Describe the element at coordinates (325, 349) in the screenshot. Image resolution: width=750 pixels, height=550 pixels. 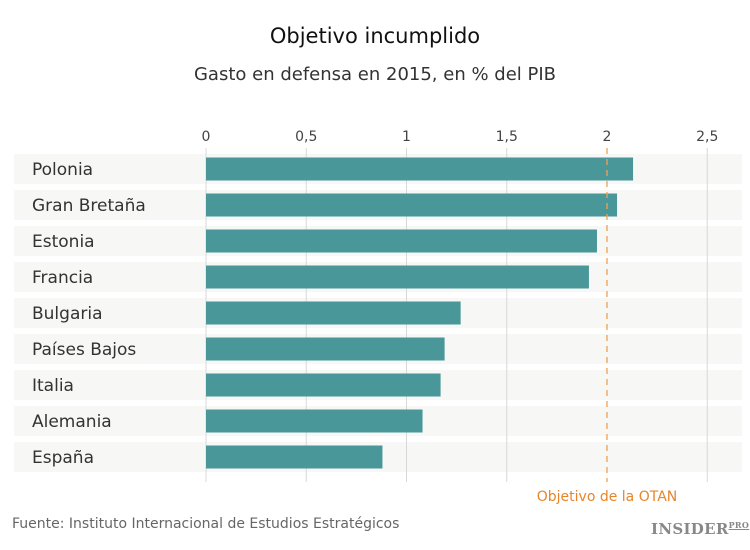
I see `bar-países-bajos` at that location.